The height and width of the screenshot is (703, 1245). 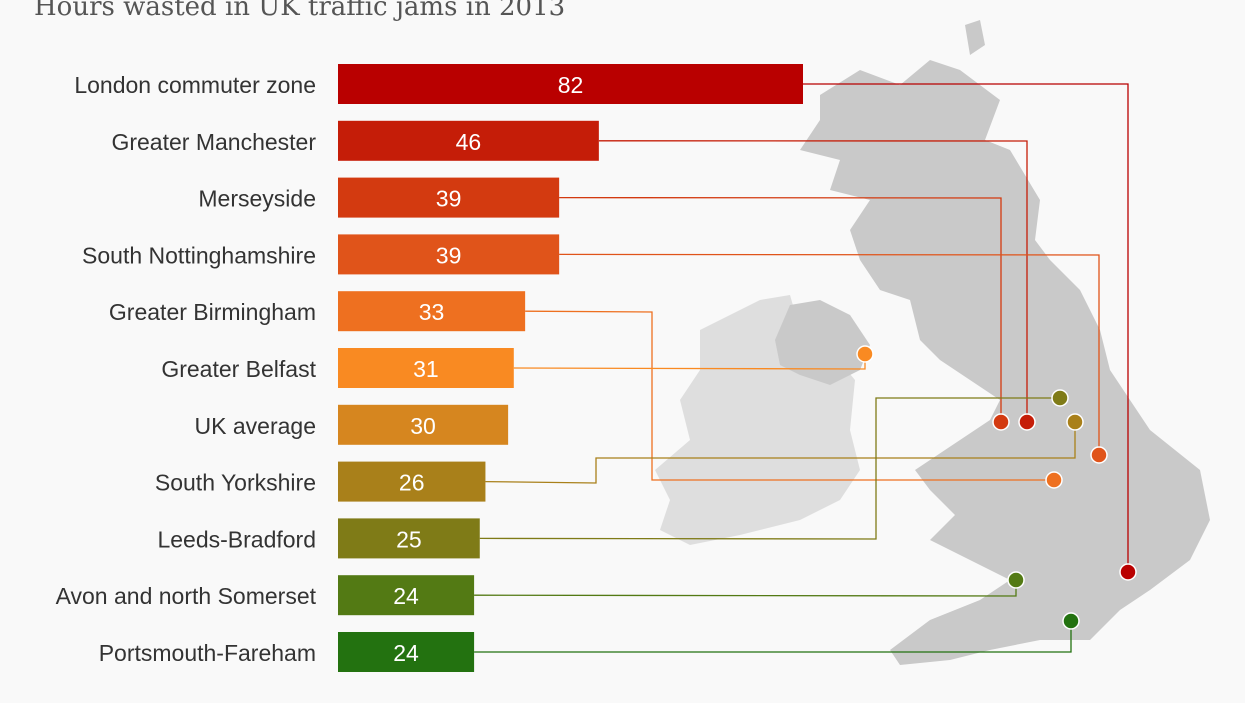 What do you see at coordinates (212, 312) in the screenshot?
I see `category-label: Greater Birmingham` at bounding box center [212, 312].